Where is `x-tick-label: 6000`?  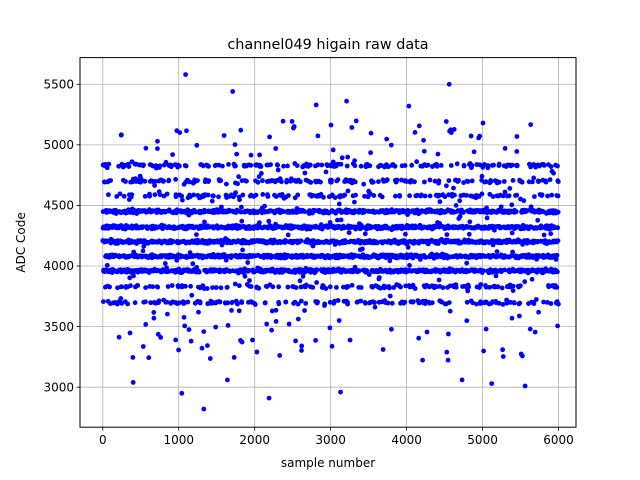
x-tick-label: 6000 is located at coordinates (558, 440).